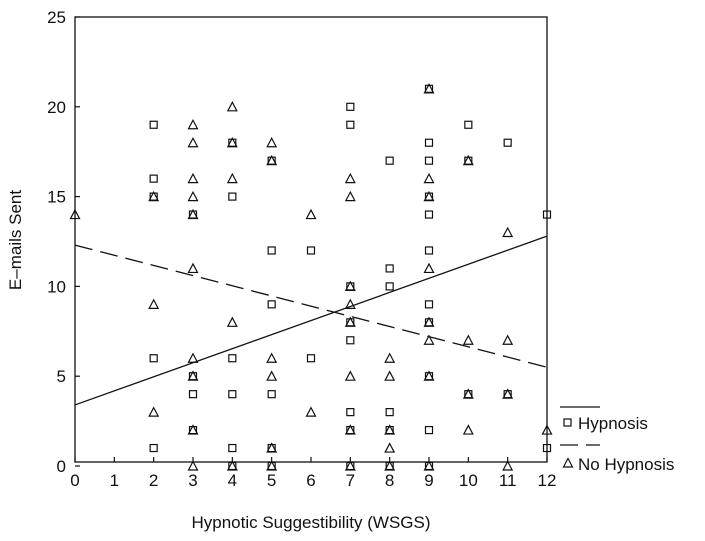 The height and width of the screenshot is (541, 705). Describe the element at coordinates (271, 480) in the screenshot. I see `x-tick-label: 5` at that location.